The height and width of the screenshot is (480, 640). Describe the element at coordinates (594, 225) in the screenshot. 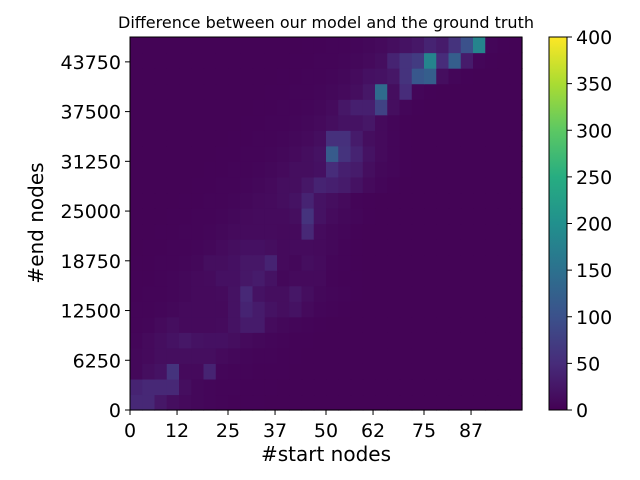

I see `colorbar-tick-label: 200` at that location.